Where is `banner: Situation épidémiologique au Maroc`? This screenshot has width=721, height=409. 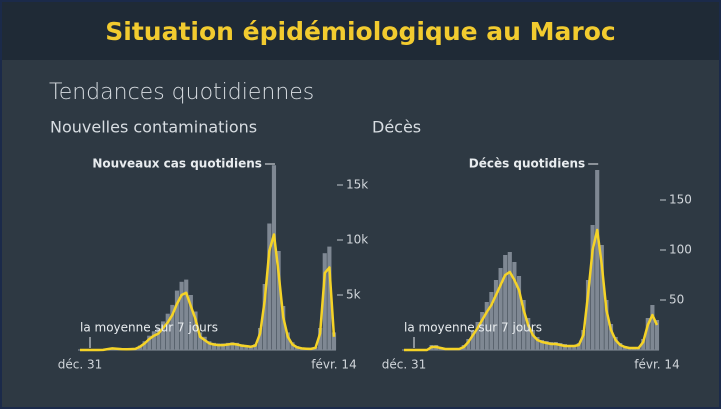
banner: Situation épidémiologique au Maroc is located at coordinates (360, 31).